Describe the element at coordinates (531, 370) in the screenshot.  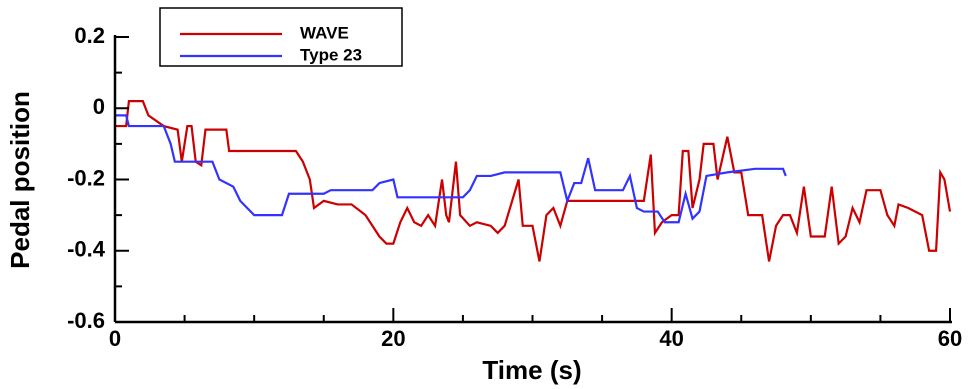
I see `x-axis-label: Time (s)` at that location.